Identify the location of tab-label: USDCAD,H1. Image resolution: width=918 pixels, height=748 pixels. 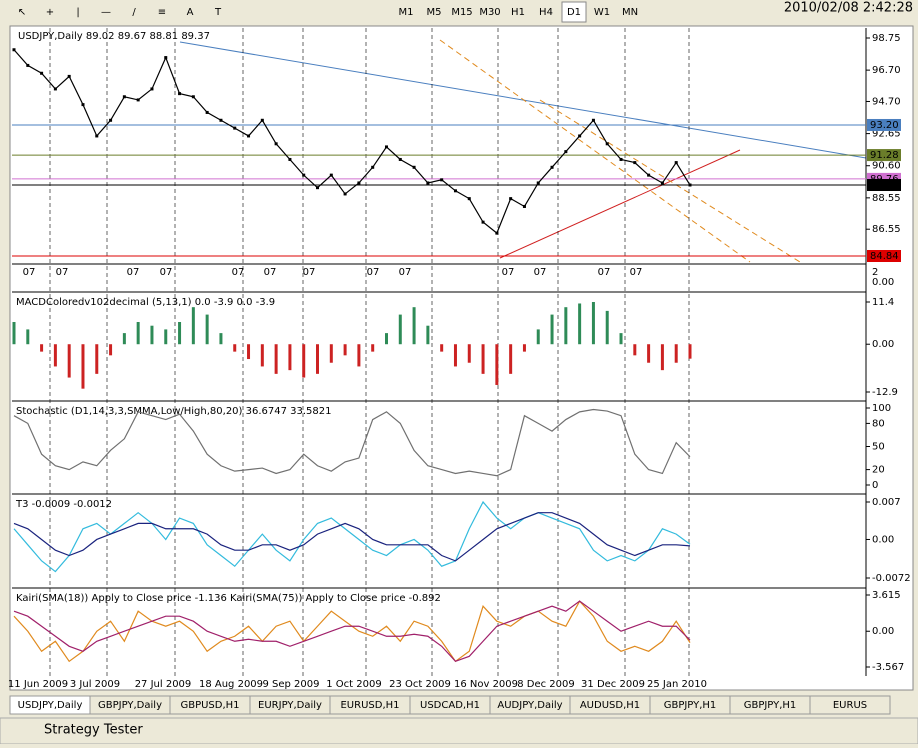
(450, 705).